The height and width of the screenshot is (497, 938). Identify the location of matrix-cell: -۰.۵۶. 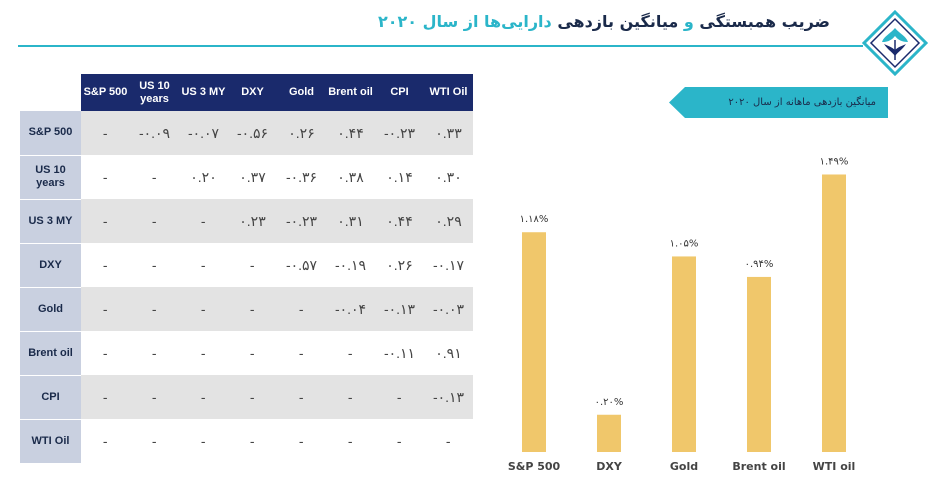
(252, 133).